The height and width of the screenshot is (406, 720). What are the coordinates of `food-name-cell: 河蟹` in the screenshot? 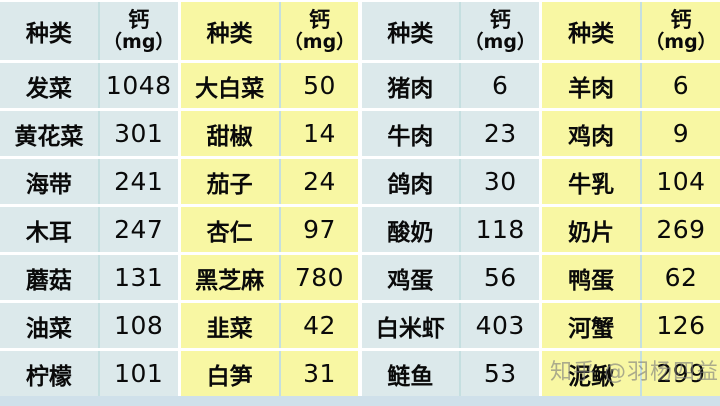 It's located at (591, 325).